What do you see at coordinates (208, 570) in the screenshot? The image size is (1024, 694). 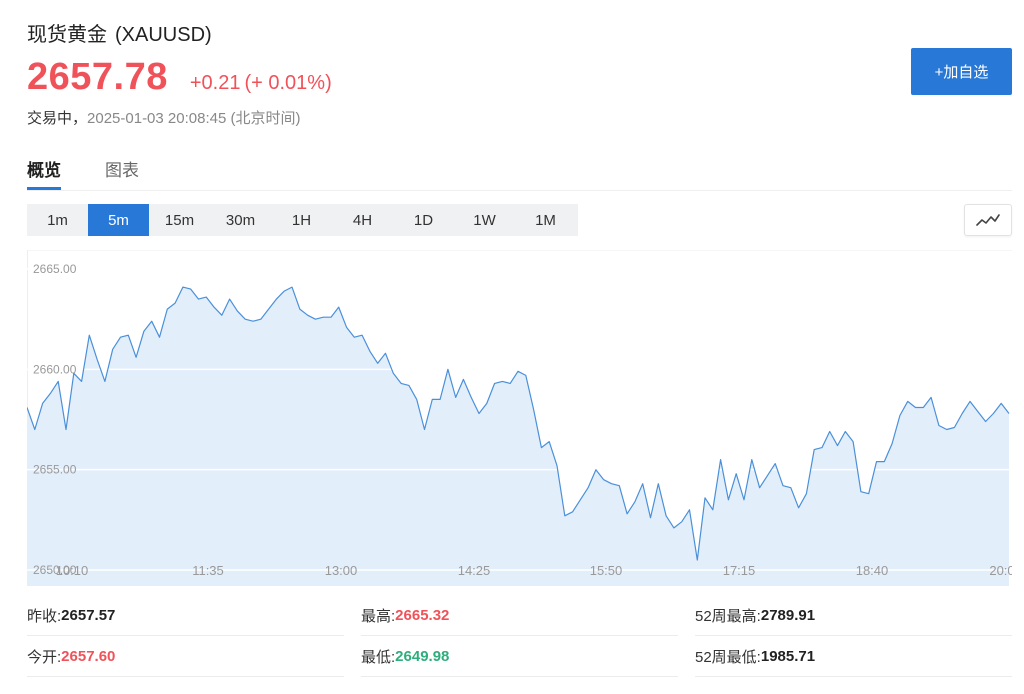 I see `x-tick-label: 11:35` at bounding box center [208, 570].